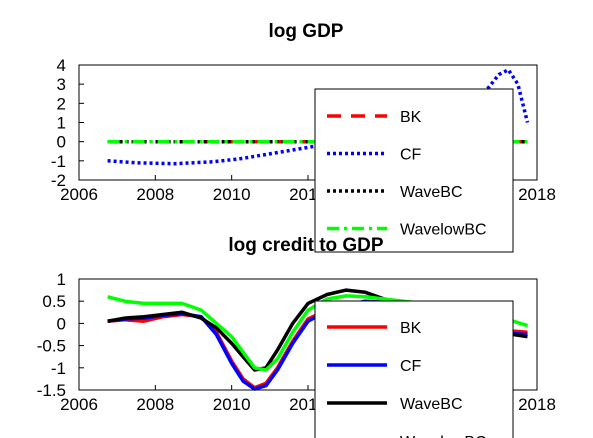 This screenshot has height=438, width=593. I want to click on y-tick-label: 2, so click(61, 103).